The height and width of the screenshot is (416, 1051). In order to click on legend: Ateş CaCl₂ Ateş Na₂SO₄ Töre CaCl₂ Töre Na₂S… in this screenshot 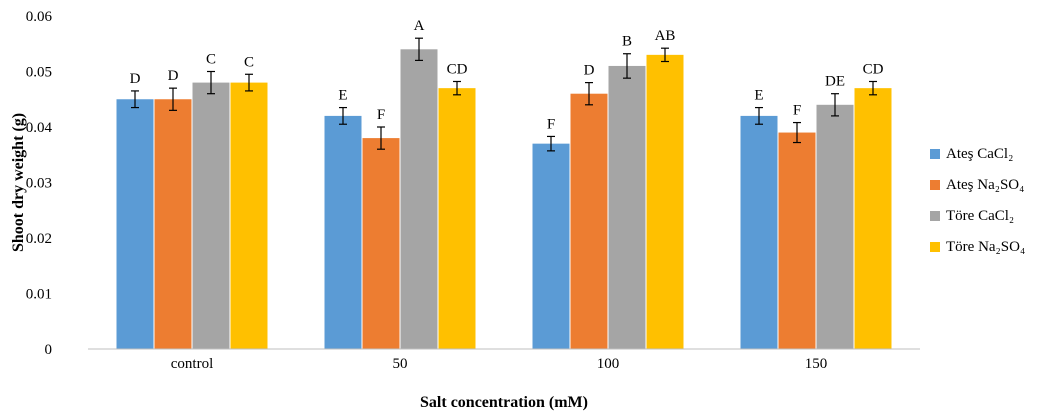, I will do `click(977, 200)`.